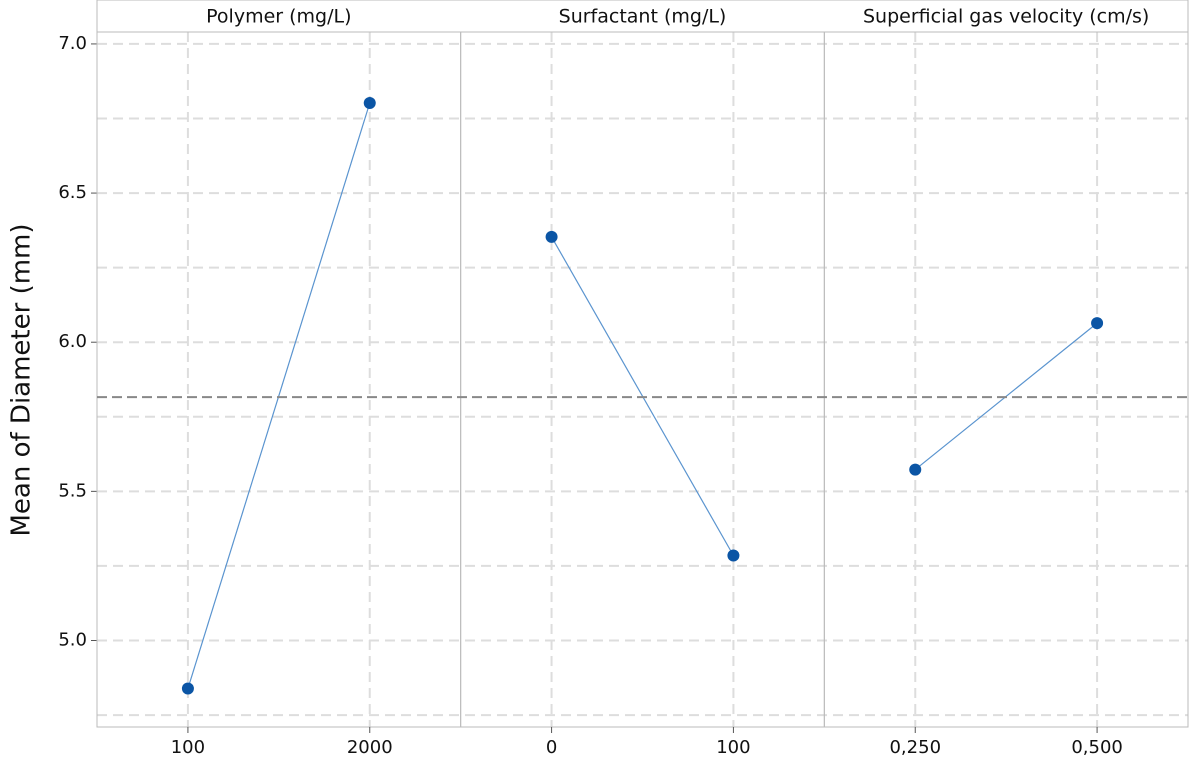 The image size is (1200, 763). I want to click on x-tick-label: 0, so click(551, 747).